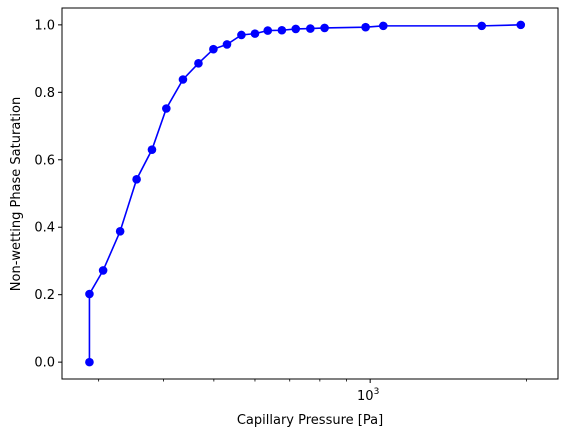 The width and height of the screenshot is (567, 441). Describe the element at coordinates (44, 93) in the screenshot. I see `y-tick-label: 0.8` at that location.